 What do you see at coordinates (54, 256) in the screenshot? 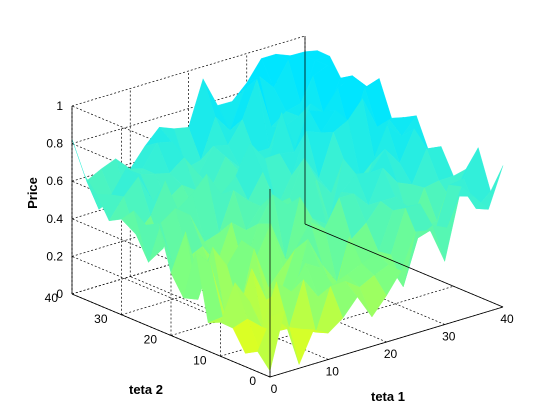
I see `z-tick-label: 0.2` at bounding box center [54, 256].